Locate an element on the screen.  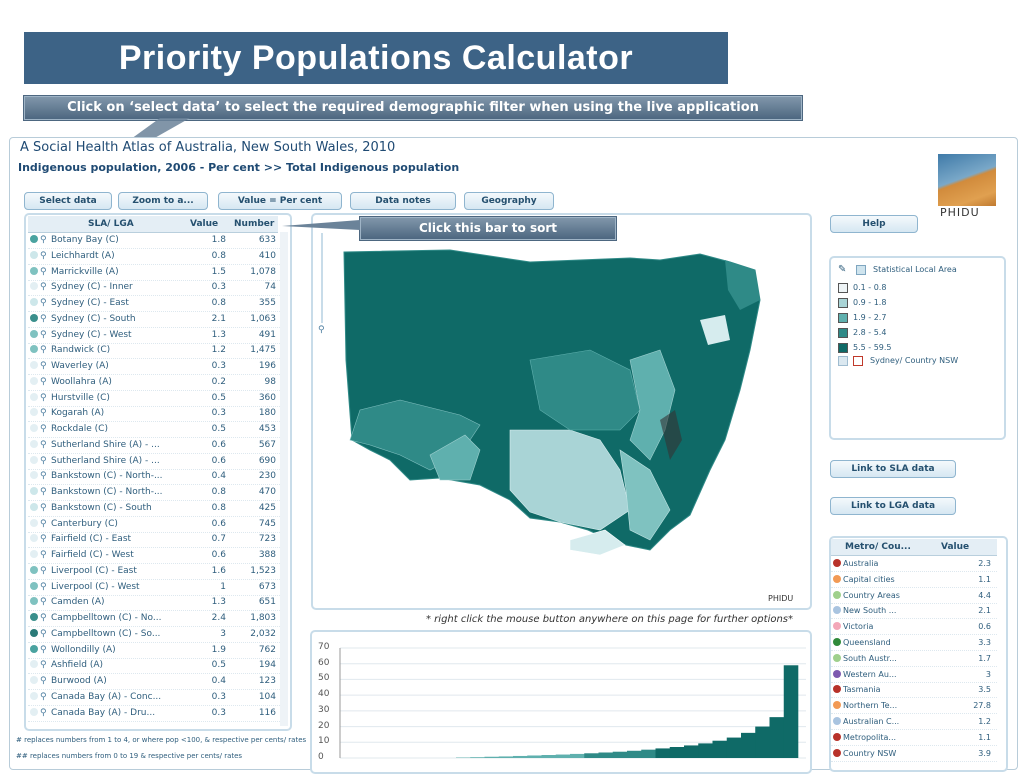
metro-row: New South ...2.1 is located at coordinates (914, 611).